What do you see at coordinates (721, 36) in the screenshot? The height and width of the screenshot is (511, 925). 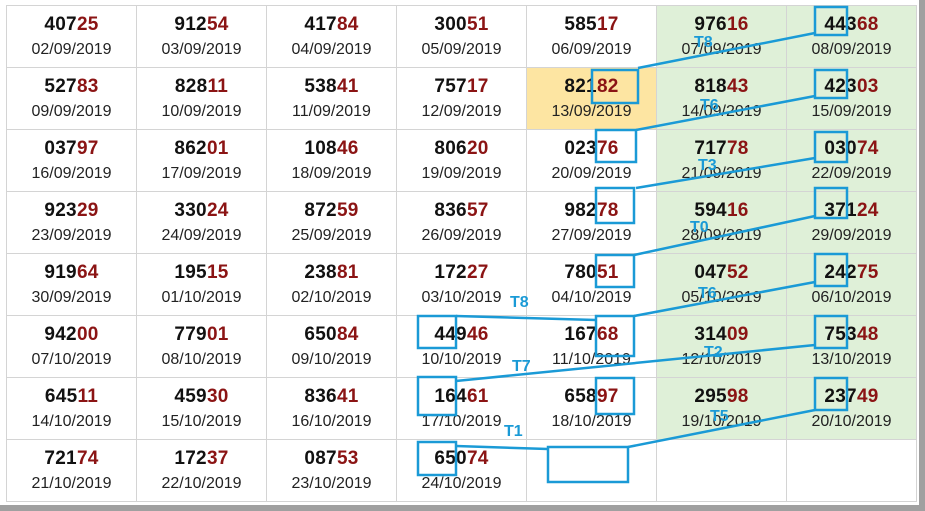 I see `result-cell: 97616 07/09/2019` at bounding box center [721, 36].